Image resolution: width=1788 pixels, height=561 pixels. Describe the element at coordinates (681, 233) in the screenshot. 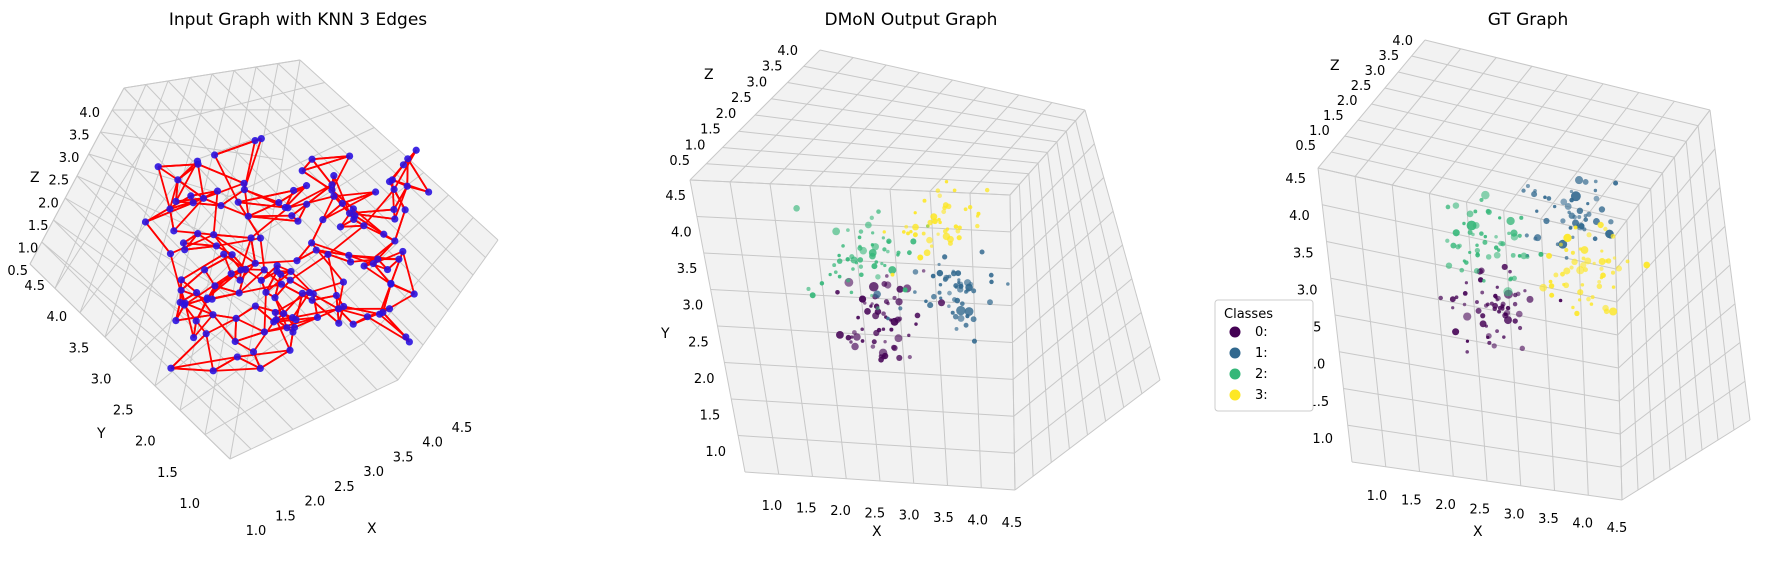

I see `y-tick-label: 4.0` at that location.